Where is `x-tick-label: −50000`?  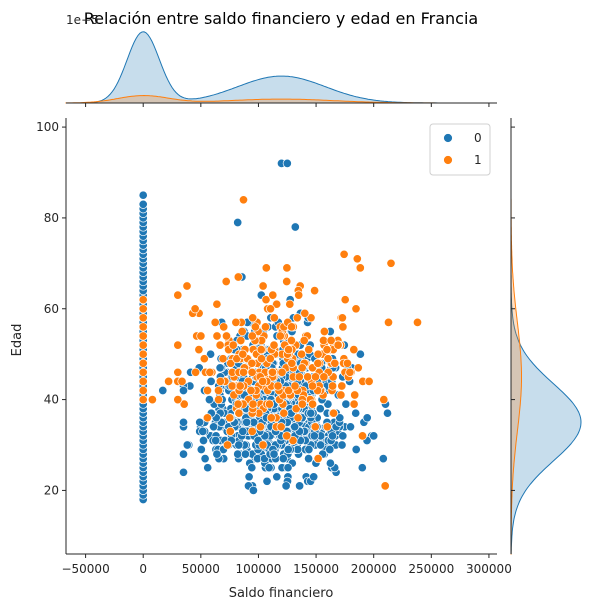
x-tick-label: −50000 is located at coordinates (85, 569).